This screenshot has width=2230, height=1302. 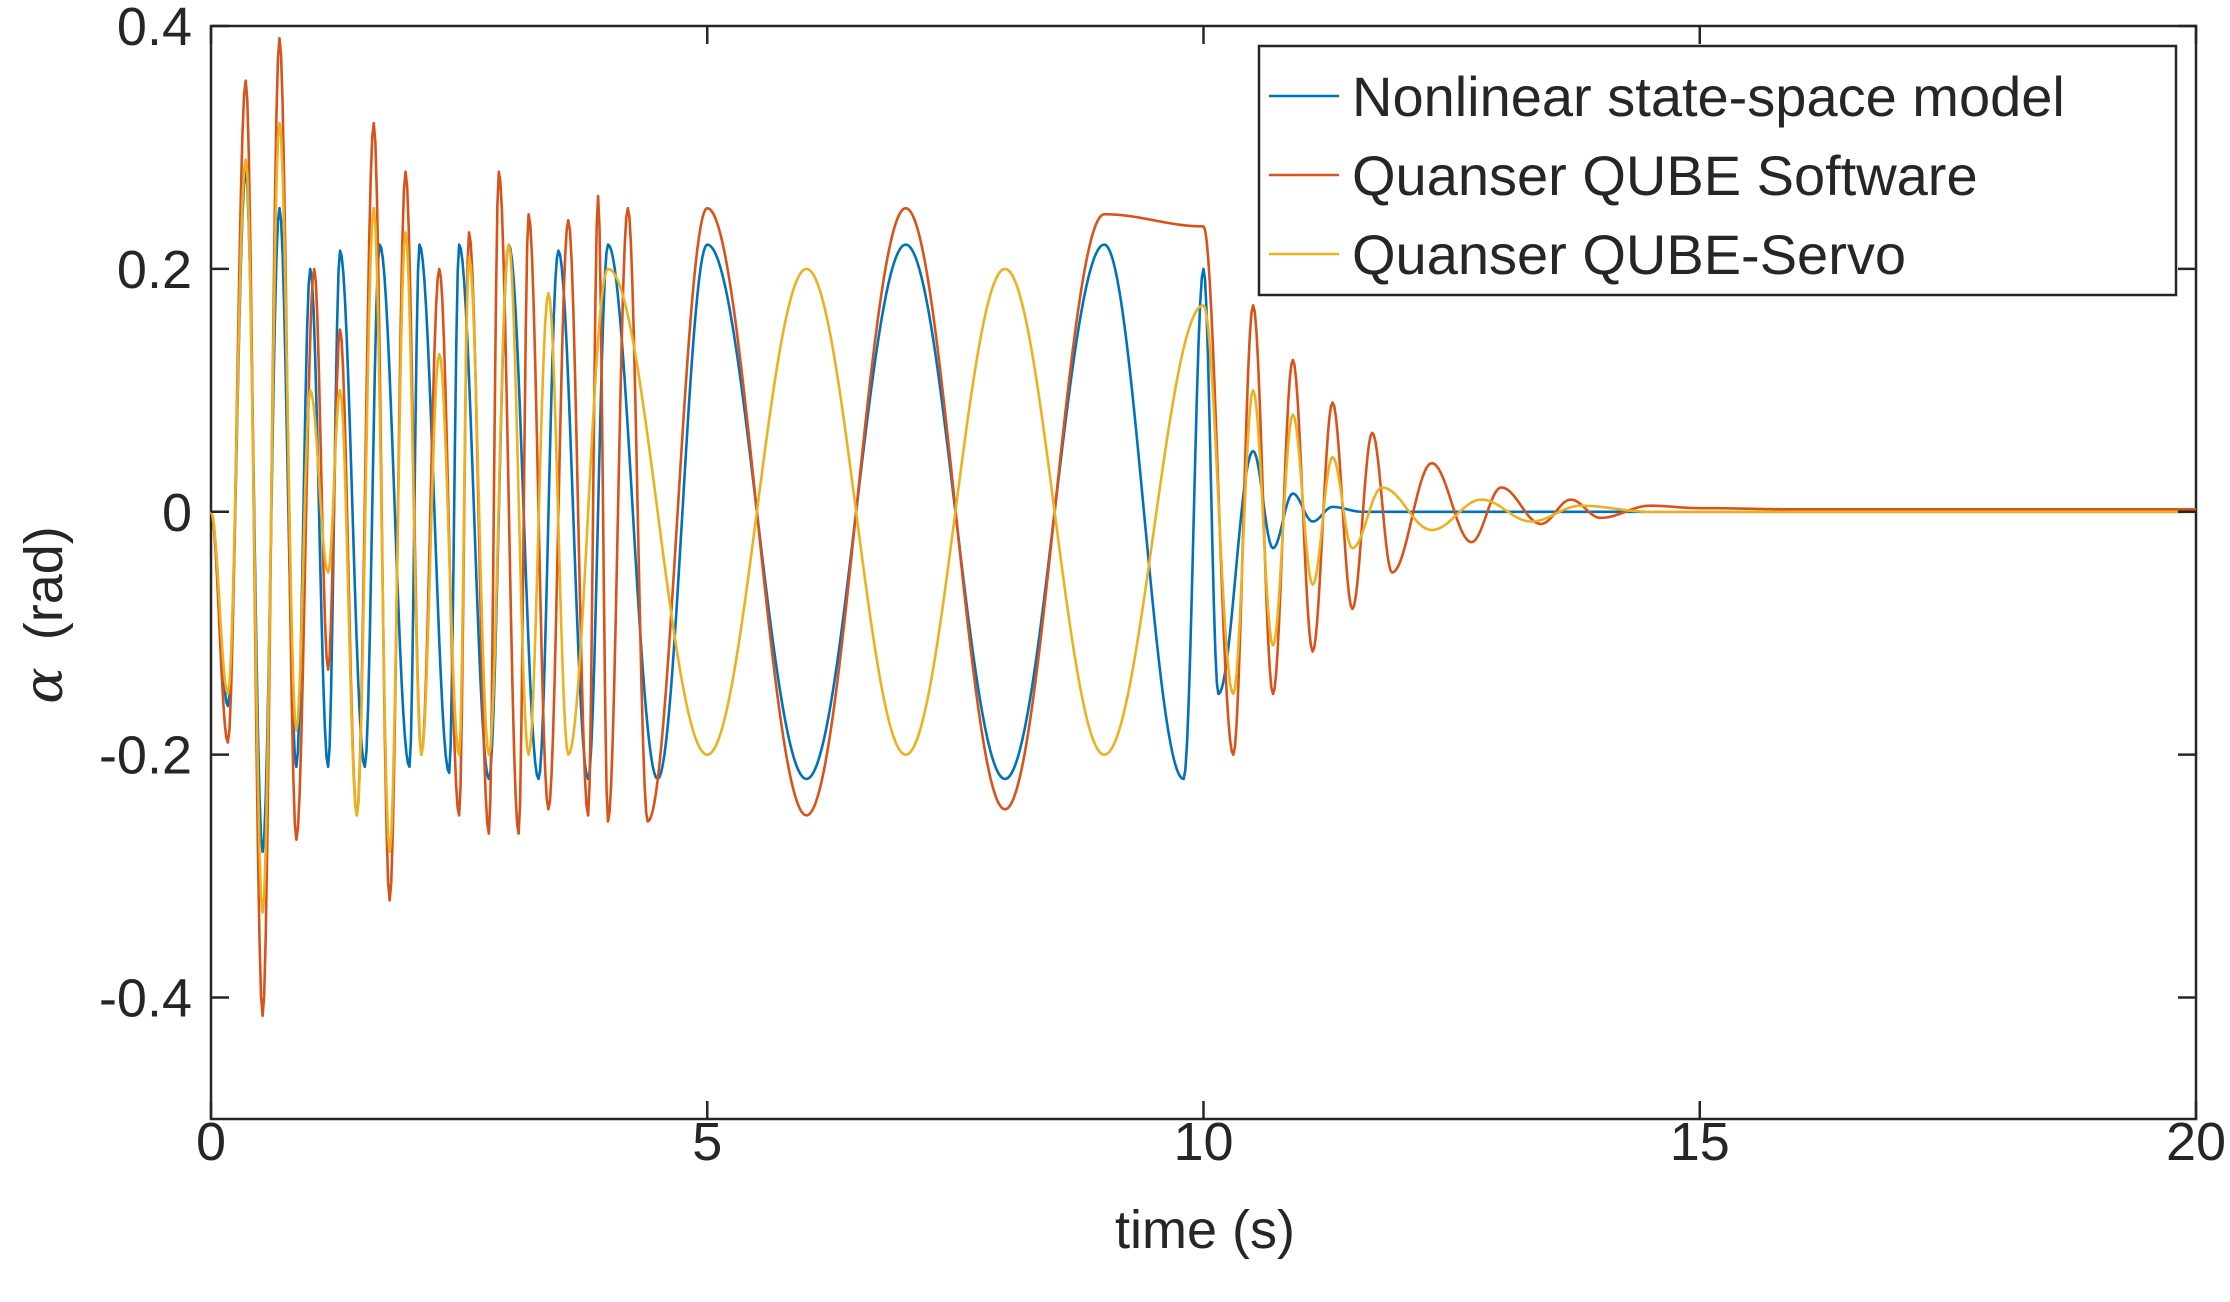 I want to click on y-tick-label: 0, so click(x=177, y=513).